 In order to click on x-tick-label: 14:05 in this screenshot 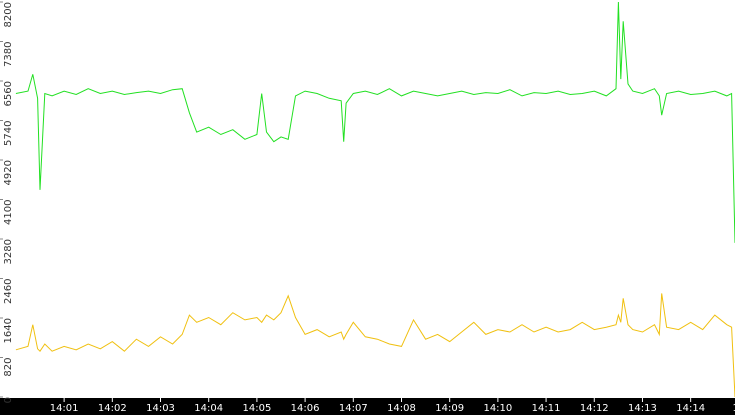, I will do `click(256, 408)`.